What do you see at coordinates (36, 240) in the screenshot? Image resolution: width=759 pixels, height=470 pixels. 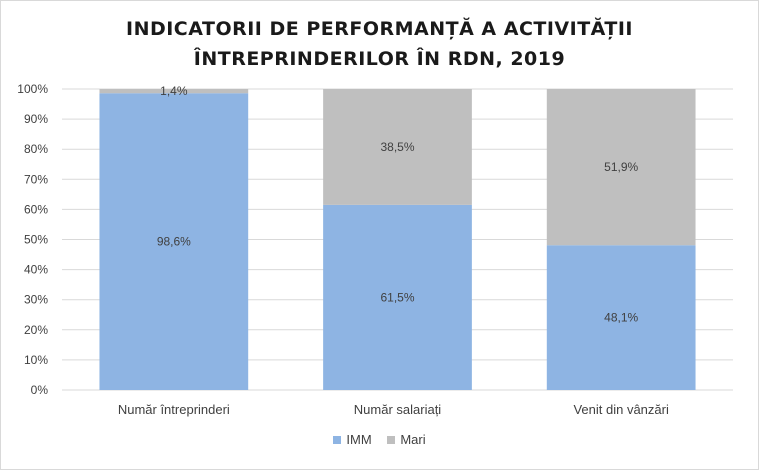 I see `y-tick-label: 50%` at bounding box center [36, 240].